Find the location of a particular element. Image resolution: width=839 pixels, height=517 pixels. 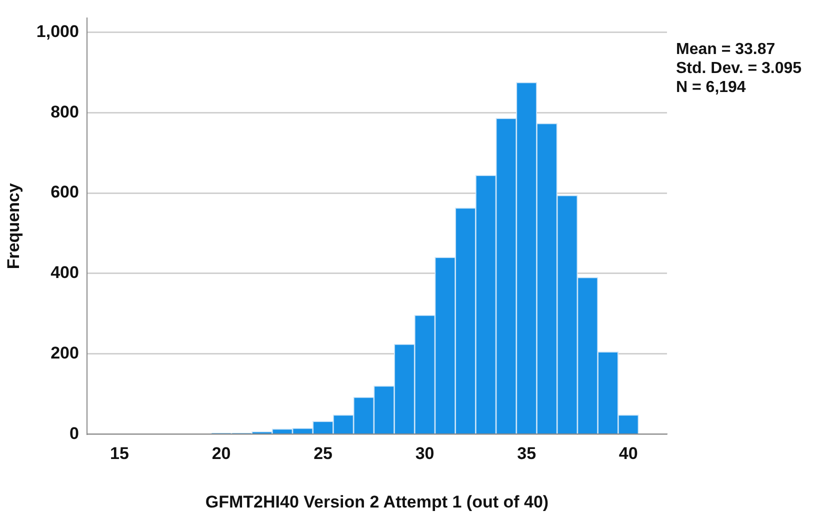

y-tick-label: 0 is located at coordinates (74, 433).